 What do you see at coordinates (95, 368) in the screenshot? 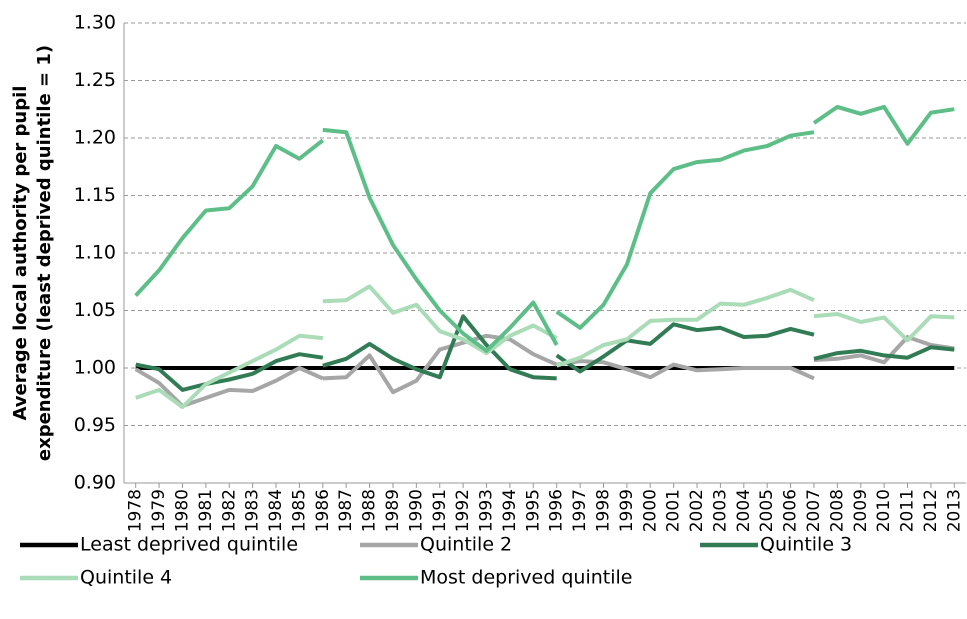
I see `y-tick-label: 1.00` at bounding box center [95, 368].